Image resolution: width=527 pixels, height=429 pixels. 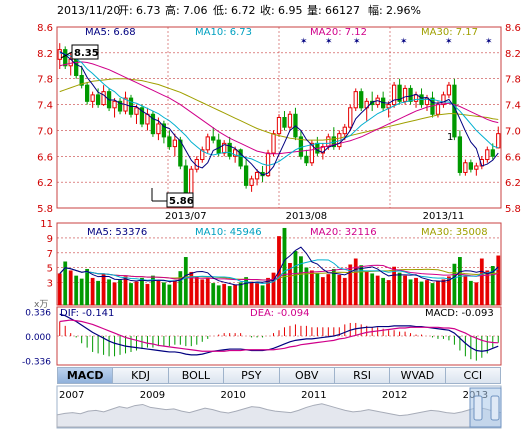 I want to click on volume-ma5-line, so click(x=279, y=266).